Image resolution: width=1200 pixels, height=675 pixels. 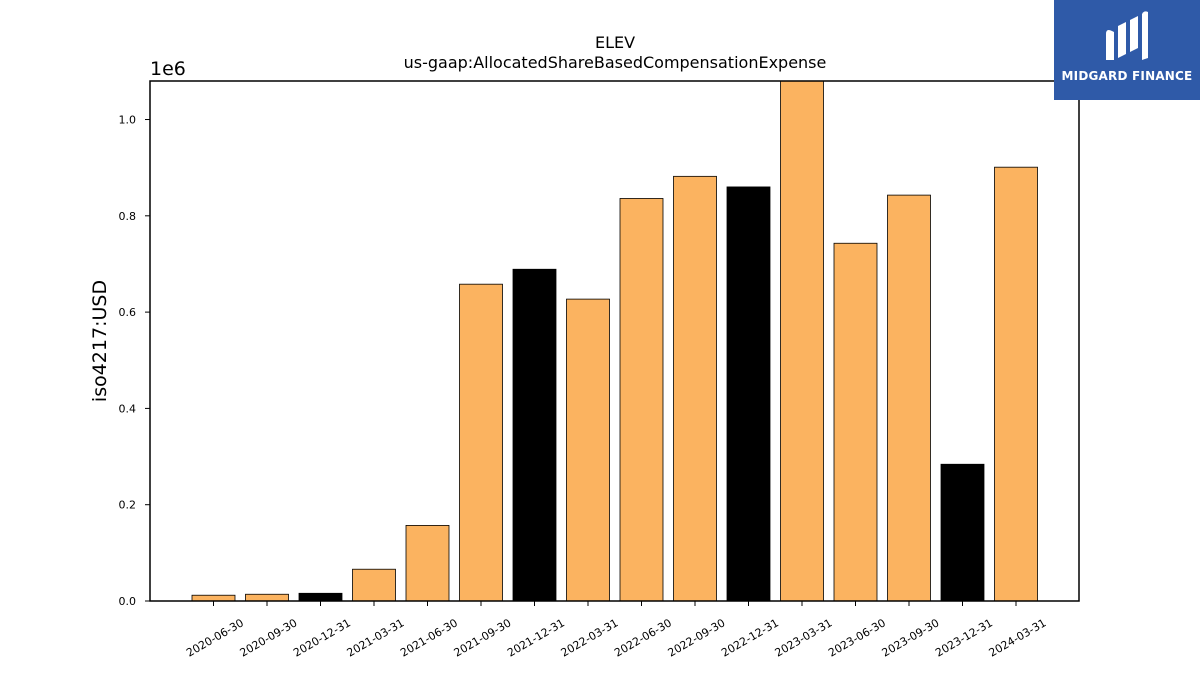 I want to click on x-tick-label: 2020-12-31, so click(x=322, y=637).